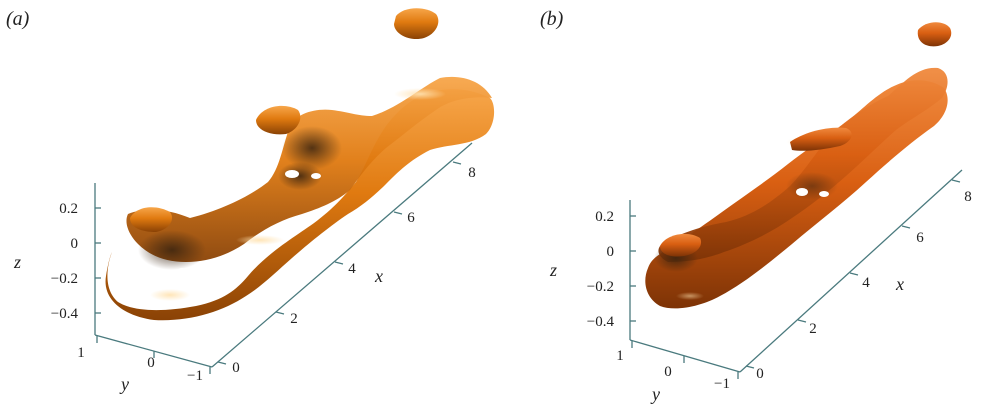  Describe the element at coordinates (124, 384) in the screenshot. I see `panel-a-y-label: y` at that location.